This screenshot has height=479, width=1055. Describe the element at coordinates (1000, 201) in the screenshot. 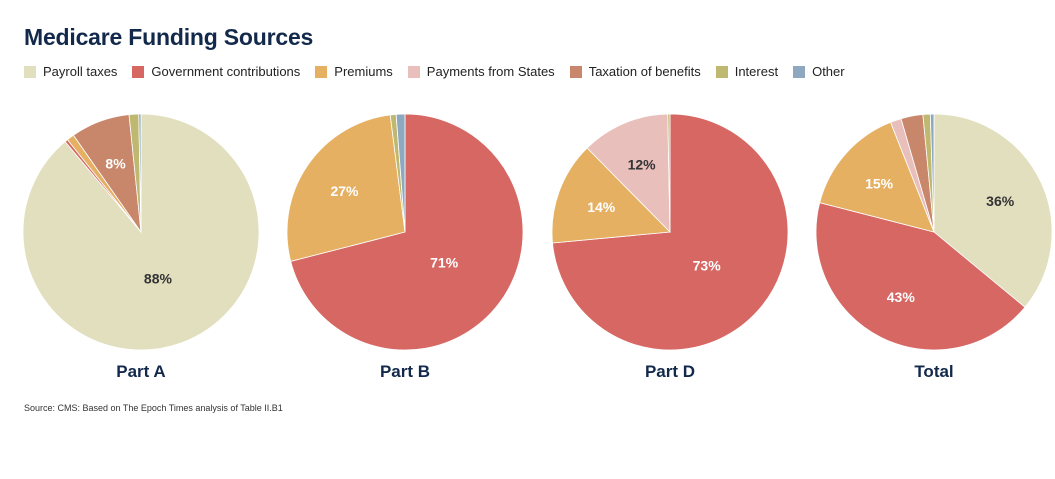

I see `slice-data-label: 36%` at that location.